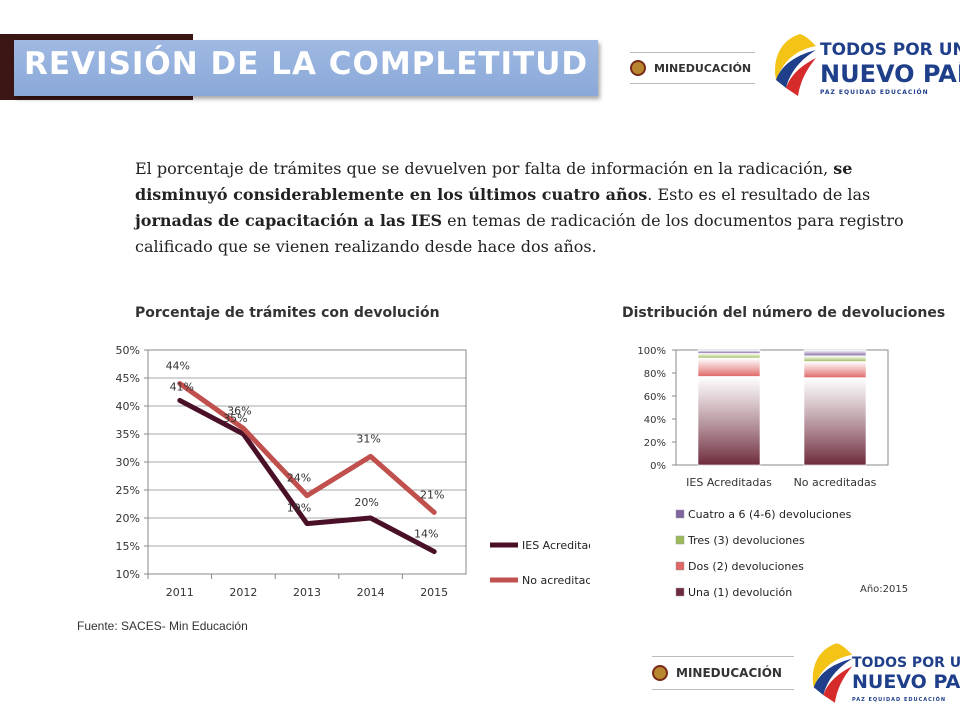  I want to click on legend-label: IES Acreditadas, so click(556, 545).